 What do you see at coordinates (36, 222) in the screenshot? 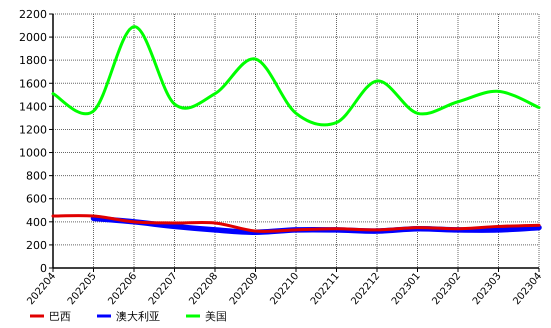
I see `y-tick-label: 400` at bounding box center [36, 222].